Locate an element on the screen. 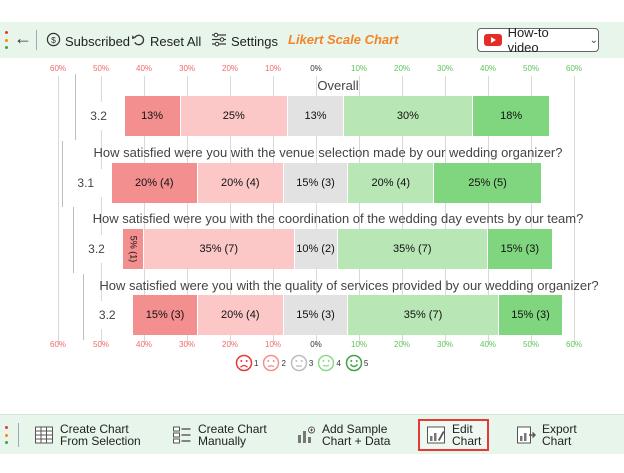 This screenshot has height=473, width=624. settings-label: Settings is located at coordinates (254, 41).